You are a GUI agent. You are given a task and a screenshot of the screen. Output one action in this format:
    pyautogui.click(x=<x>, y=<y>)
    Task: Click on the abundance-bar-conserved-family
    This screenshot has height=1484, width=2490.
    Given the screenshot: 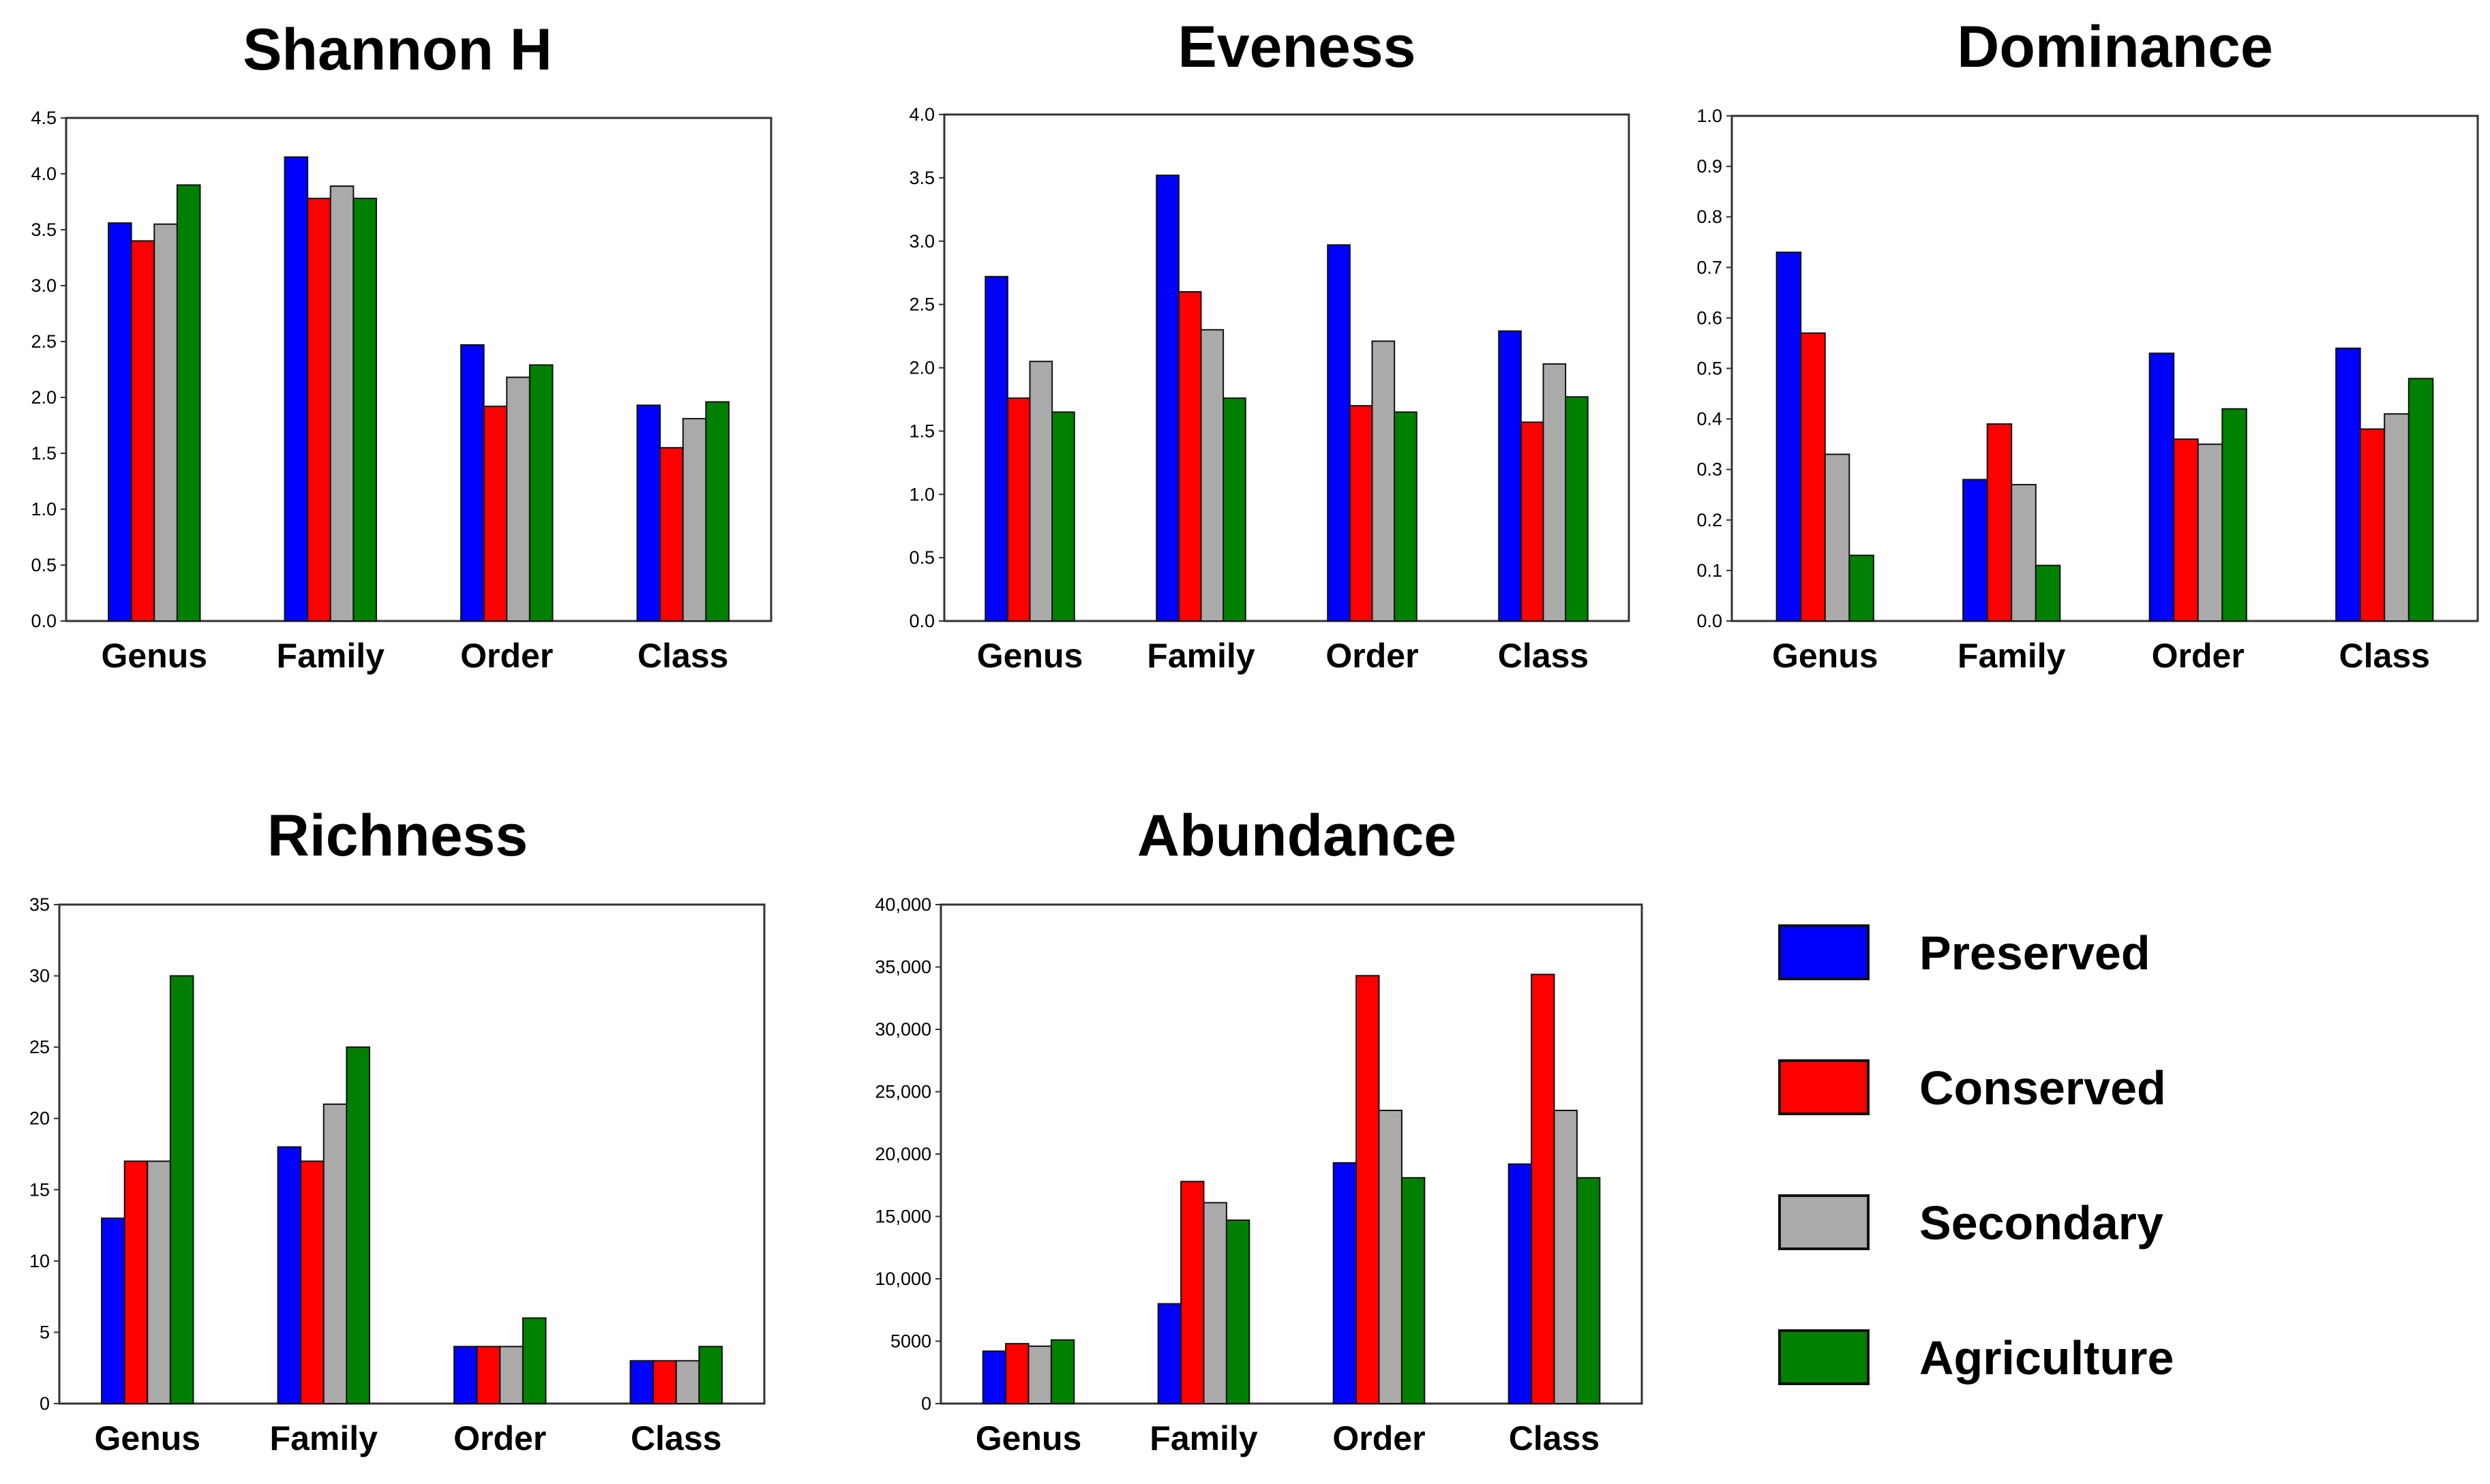 What is the action you would take?
    pyautogui.click(x=1192, y=1292)
    